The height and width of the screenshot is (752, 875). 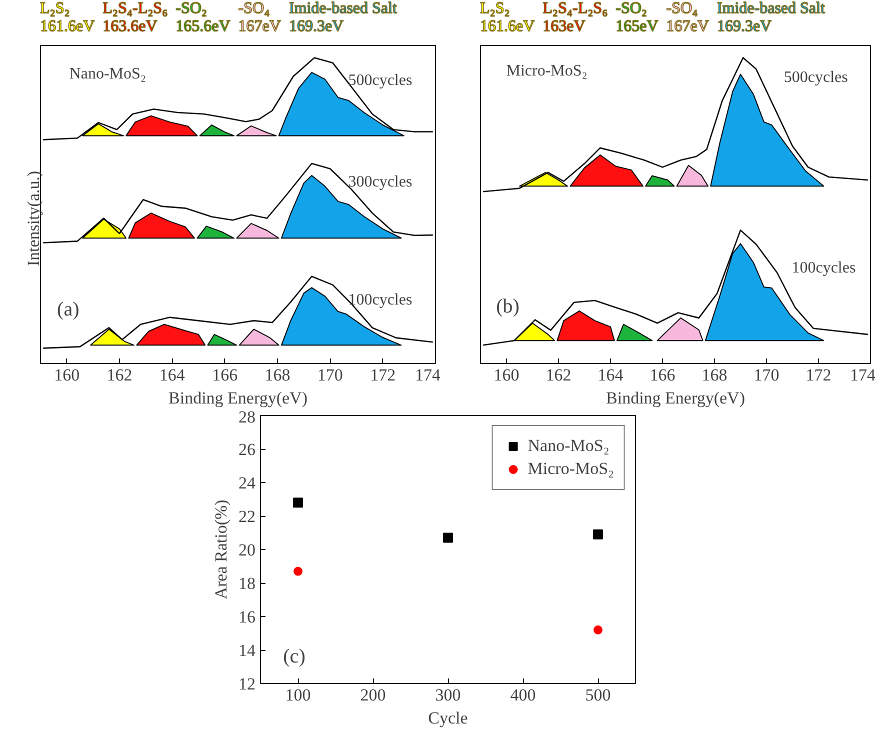 I want to click on y-tick-label: 22, so click(x=247, y=516).